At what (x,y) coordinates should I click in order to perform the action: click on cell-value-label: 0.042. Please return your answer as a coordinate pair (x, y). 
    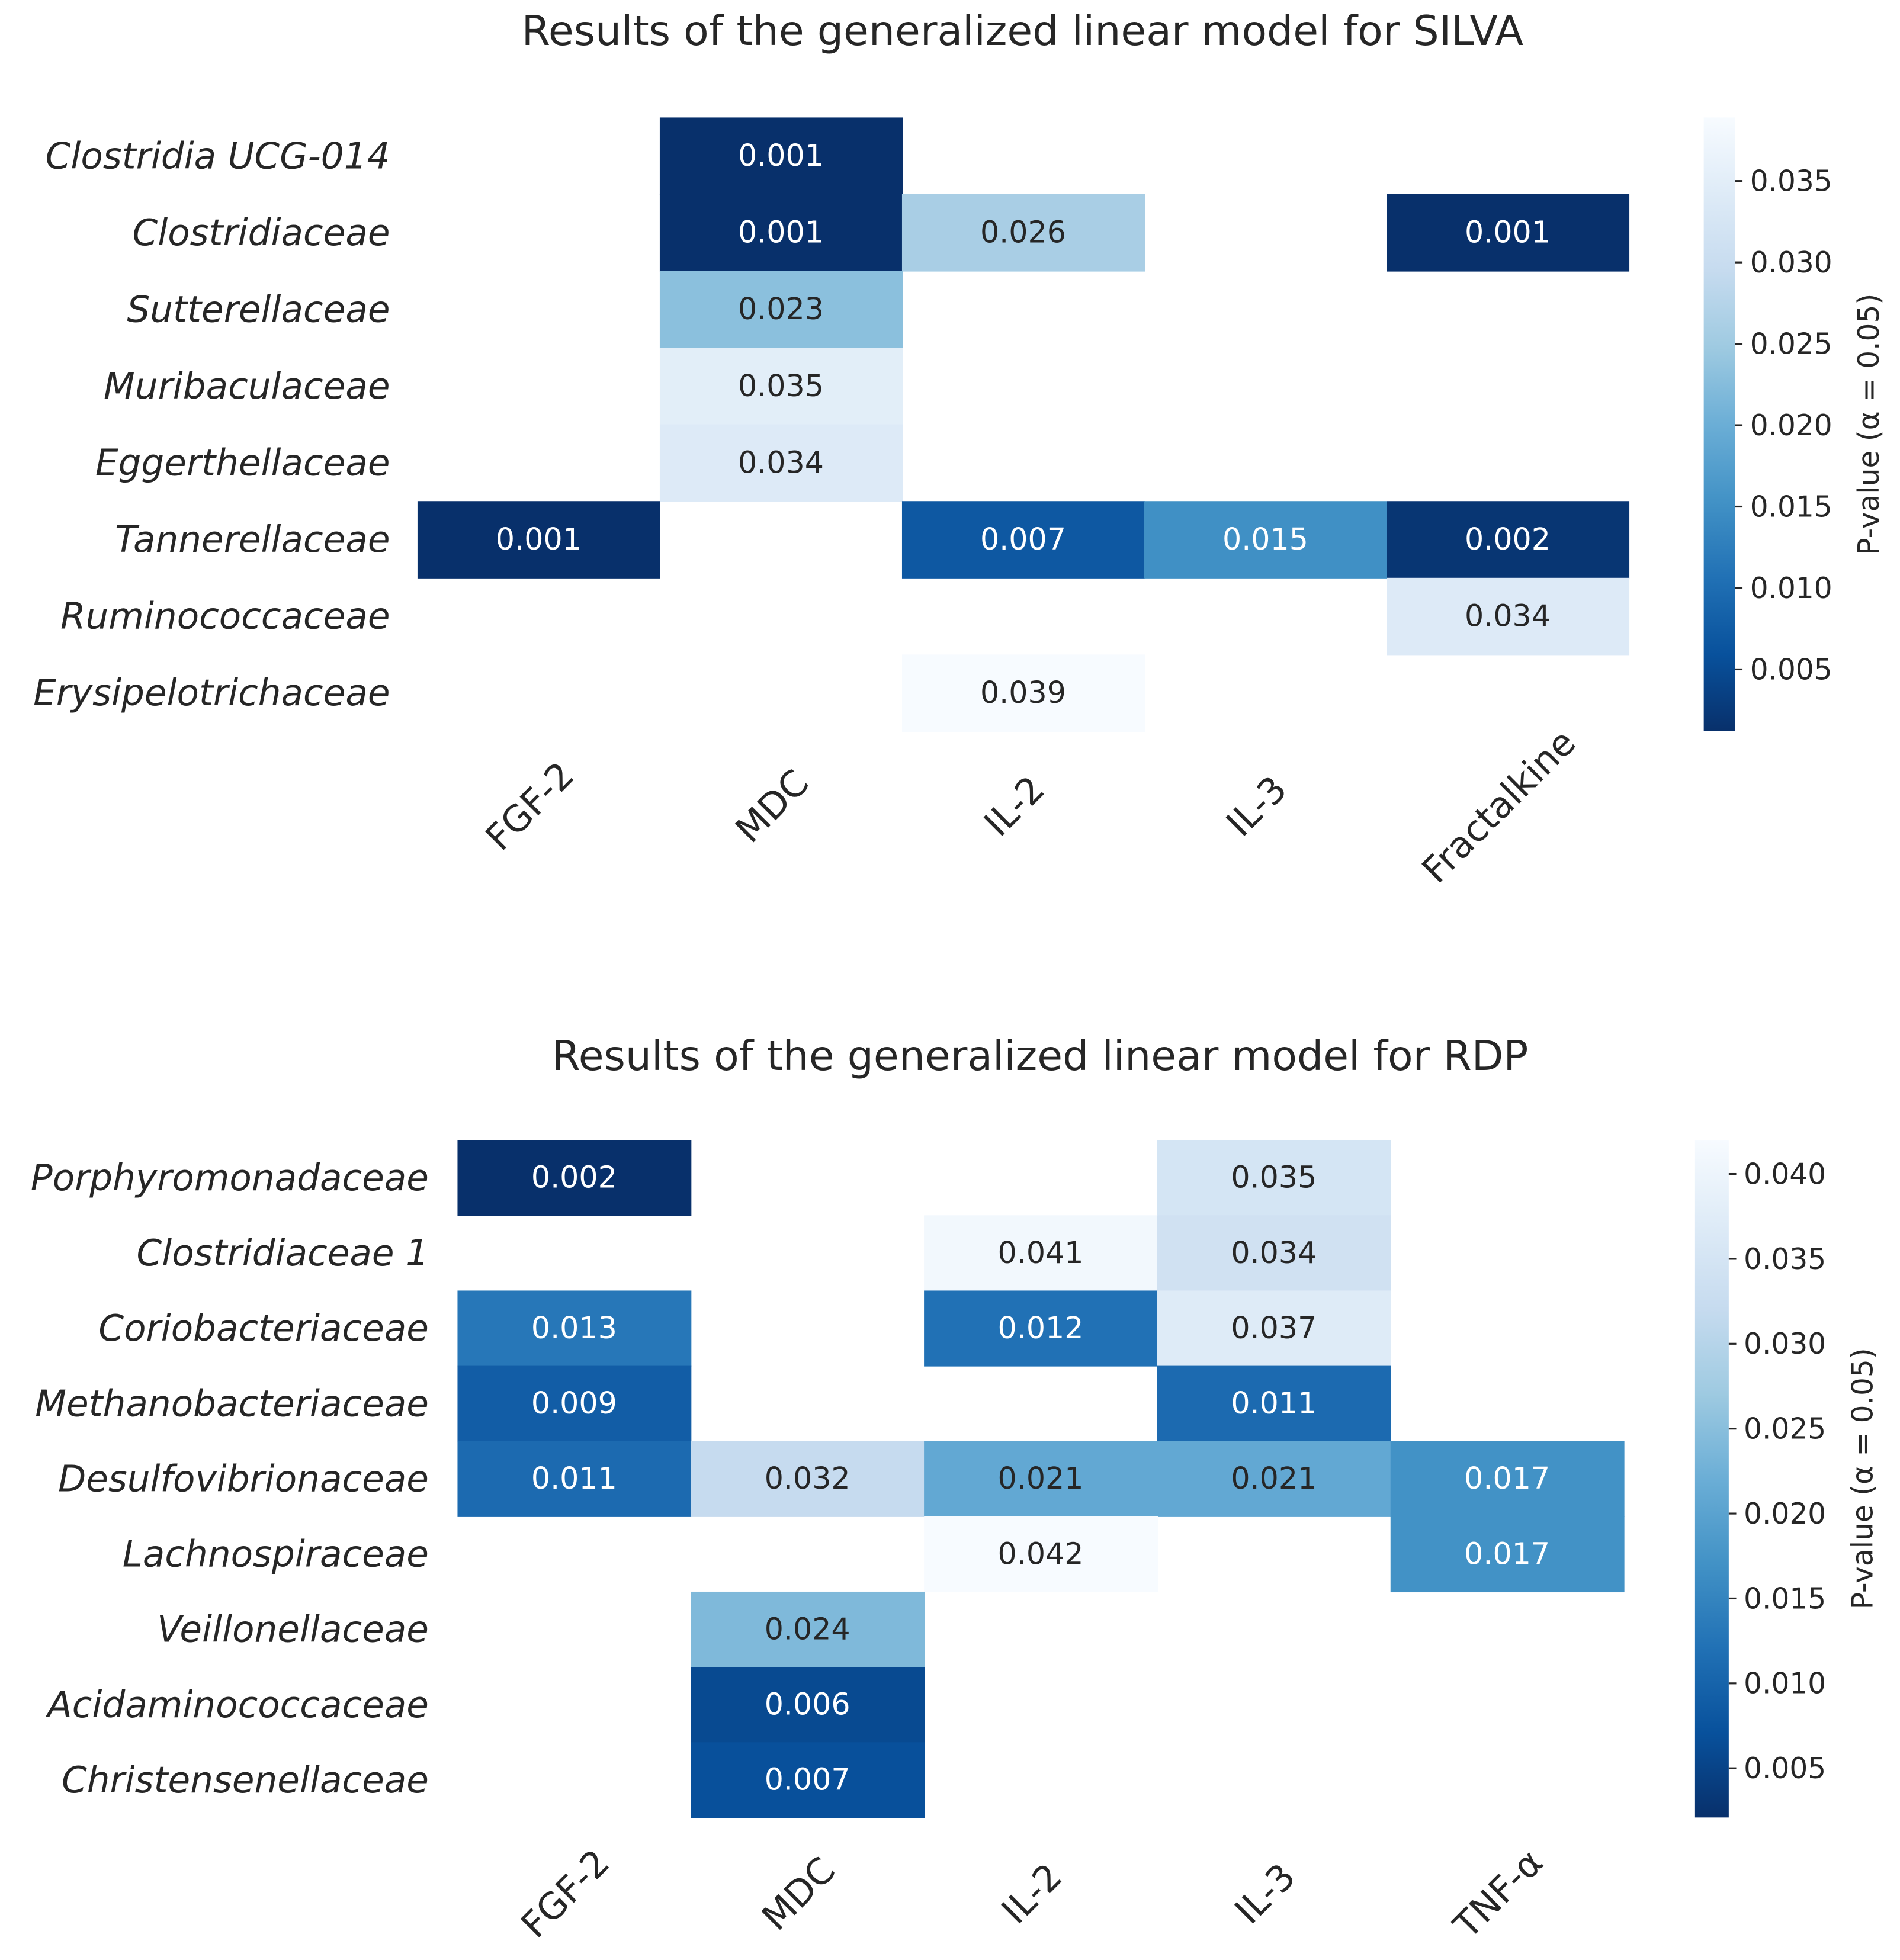
    Looking at the image, I should click on (1041, 1553).